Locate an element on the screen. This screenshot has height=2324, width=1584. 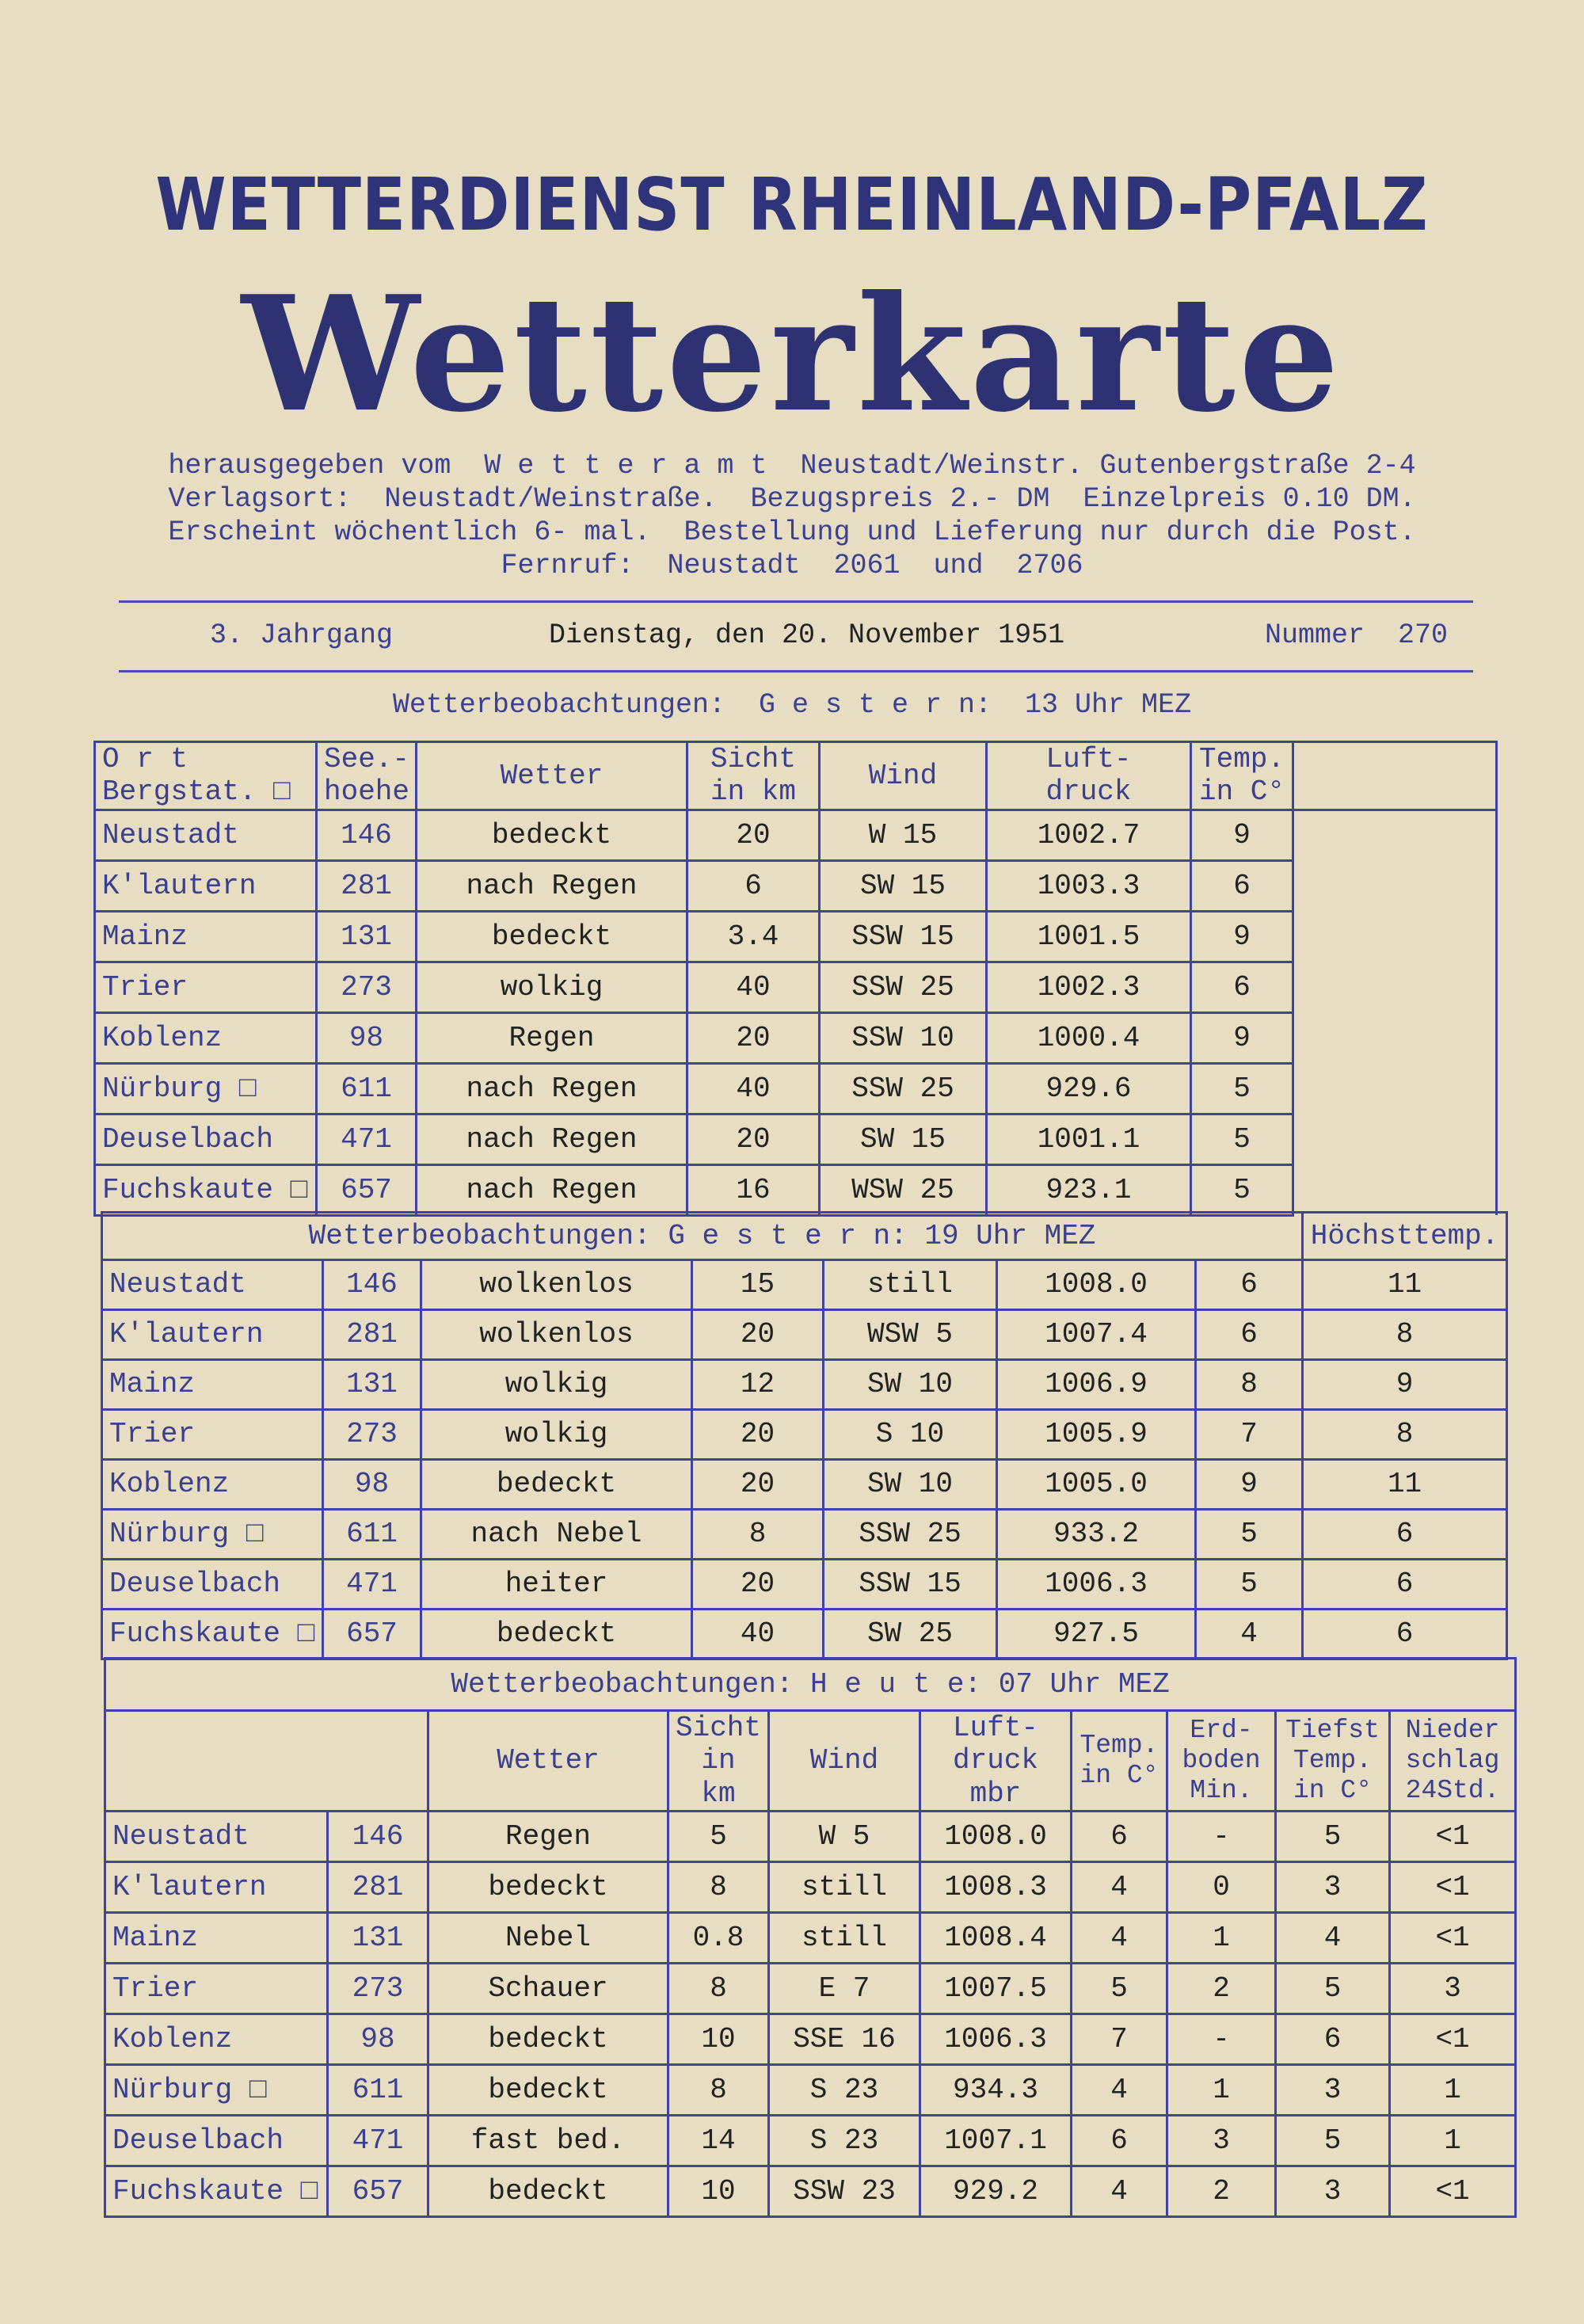
table-row: Fuchskaute □ 657 nach Regen 16 WSW 25 923.1 5 is located at coordinates (795, 1190).